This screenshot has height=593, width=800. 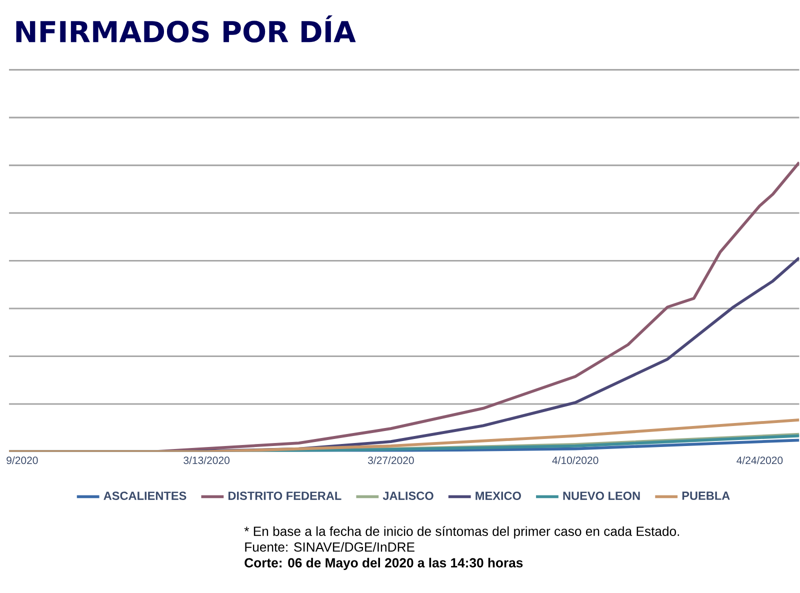 I want to click on text: Corte: 06 de Mayo del 2020 a las 14:30 horas, so click(x=383, y=564).